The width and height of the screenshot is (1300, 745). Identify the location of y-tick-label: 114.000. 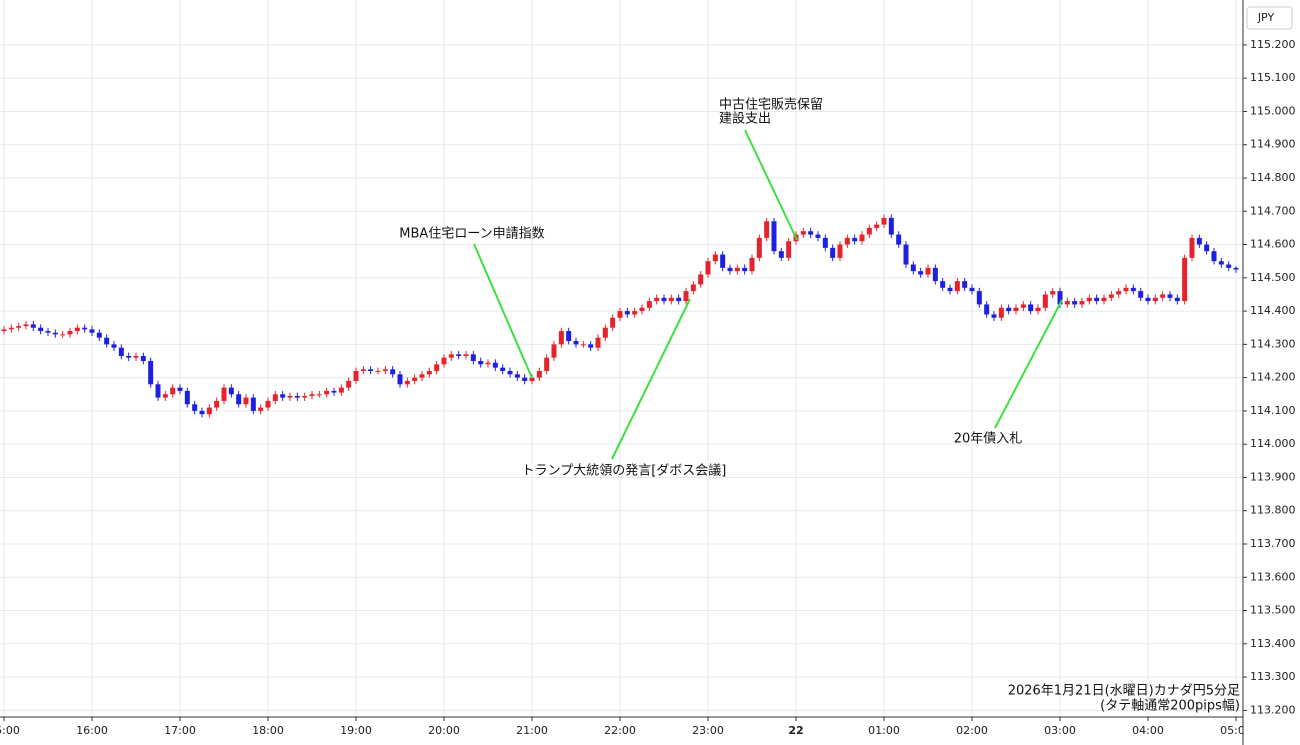
(1273, 443).